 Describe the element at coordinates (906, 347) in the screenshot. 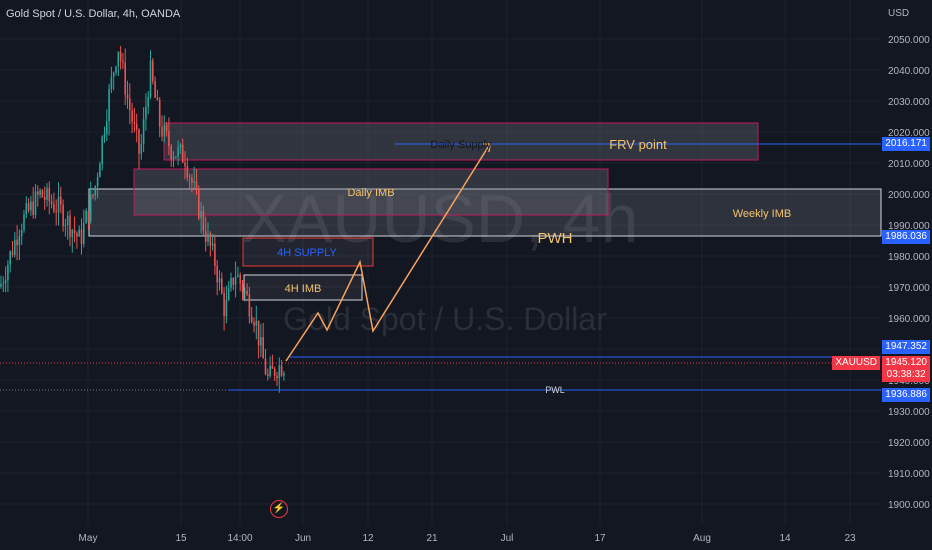

I see `top-price-tag: 1947.352` at that location.